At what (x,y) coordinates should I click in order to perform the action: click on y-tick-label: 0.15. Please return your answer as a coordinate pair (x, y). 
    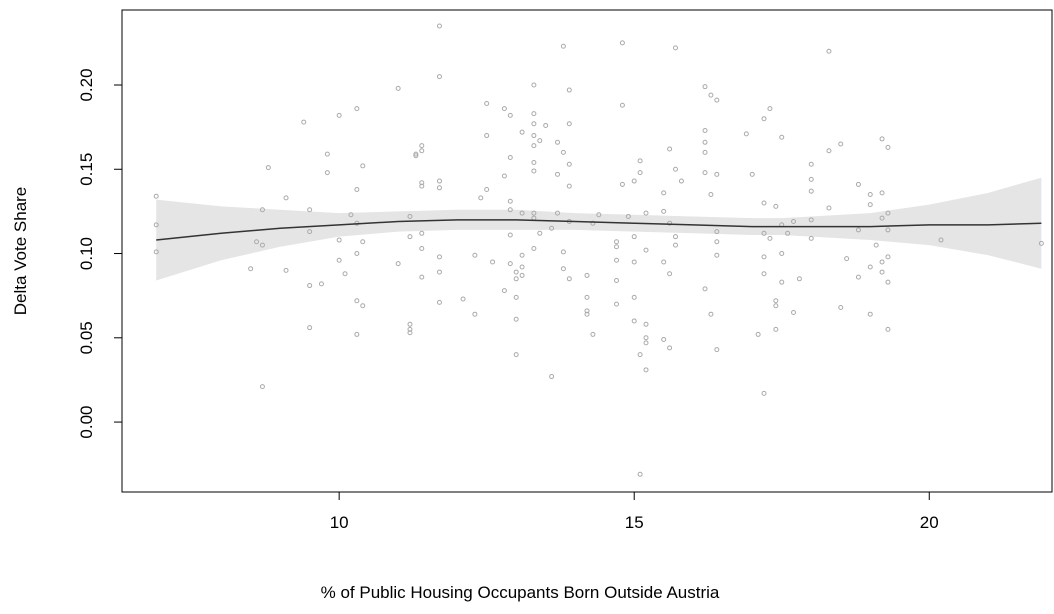
    Looking at the image, I should click on (86, 169).